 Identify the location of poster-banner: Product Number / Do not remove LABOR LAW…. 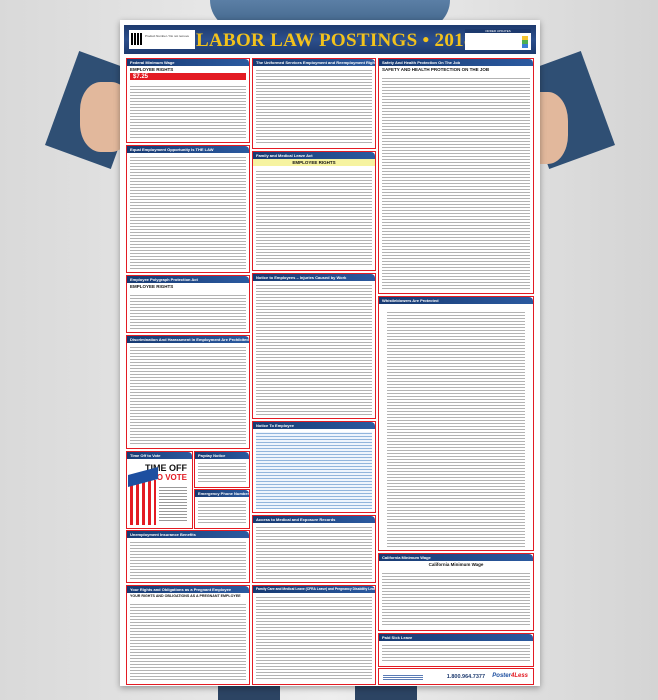
(330, 39).